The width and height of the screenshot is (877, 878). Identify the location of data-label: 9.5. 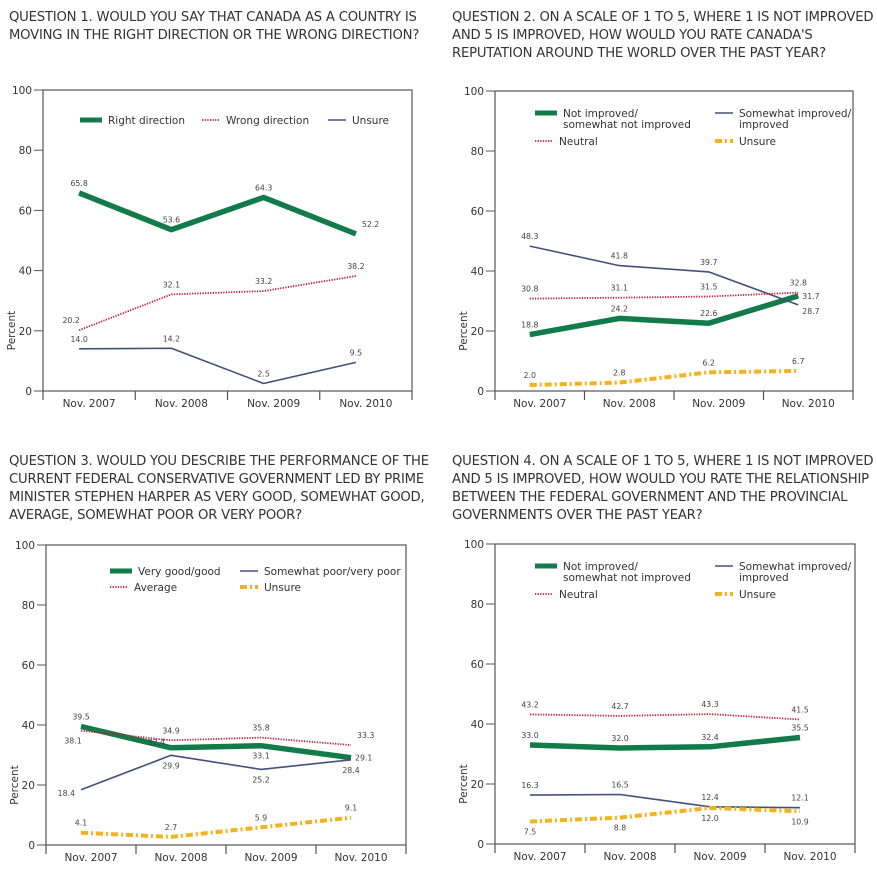
(356, 352).